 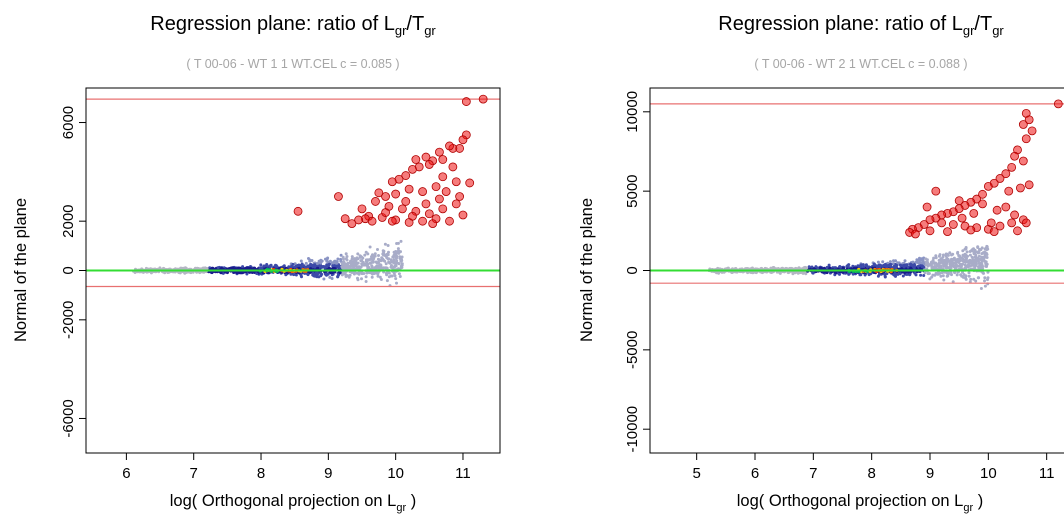 What do you see at coordinates (755, 473) in the screenshot?
I see `x-tick-label: 6` at bounding box center [755, 473].